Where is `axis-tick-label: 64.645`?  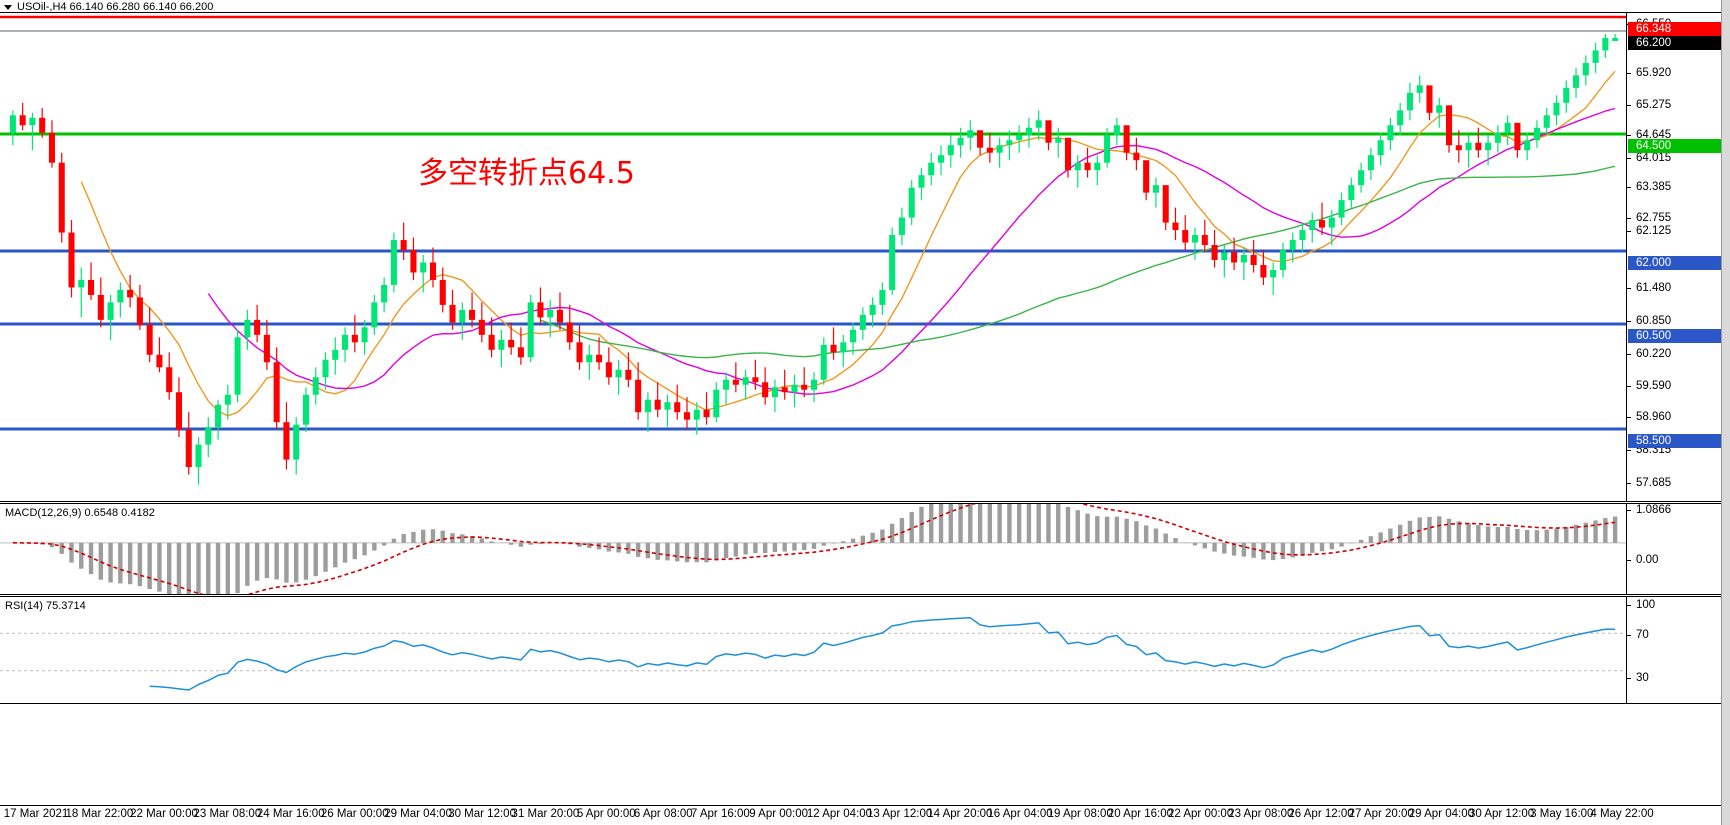 axis-tick-label: 64.645 is located at coordinates (1649, 135).